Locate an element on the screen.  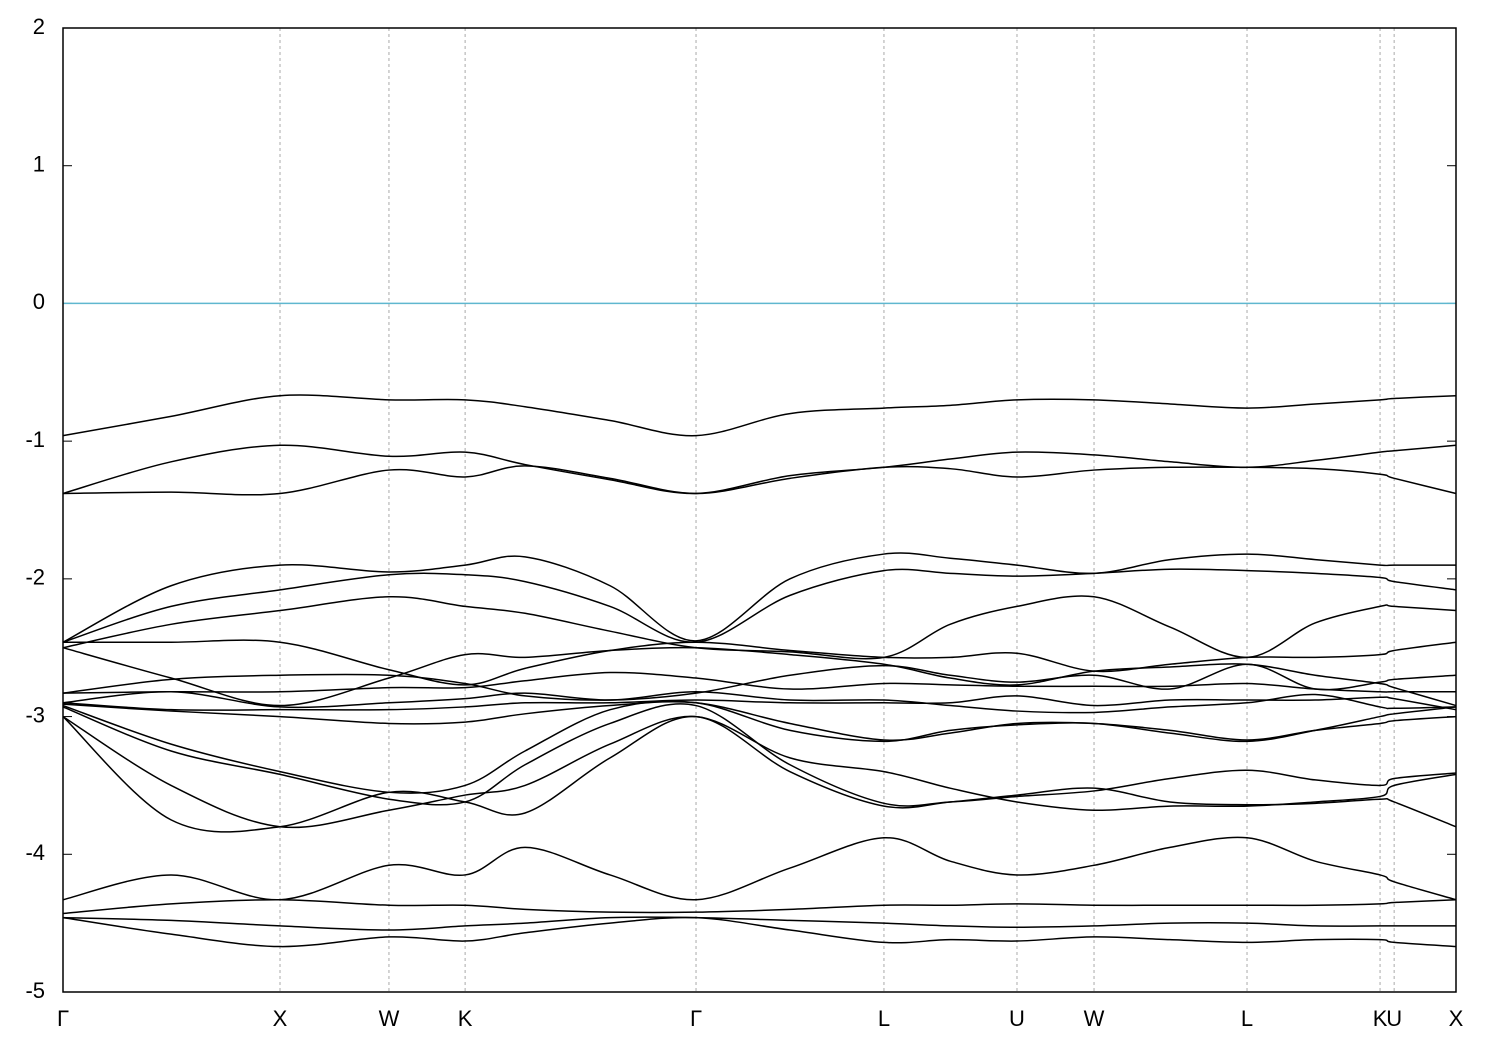
y-tick-label: -5 is located at coordinates (35, 990).